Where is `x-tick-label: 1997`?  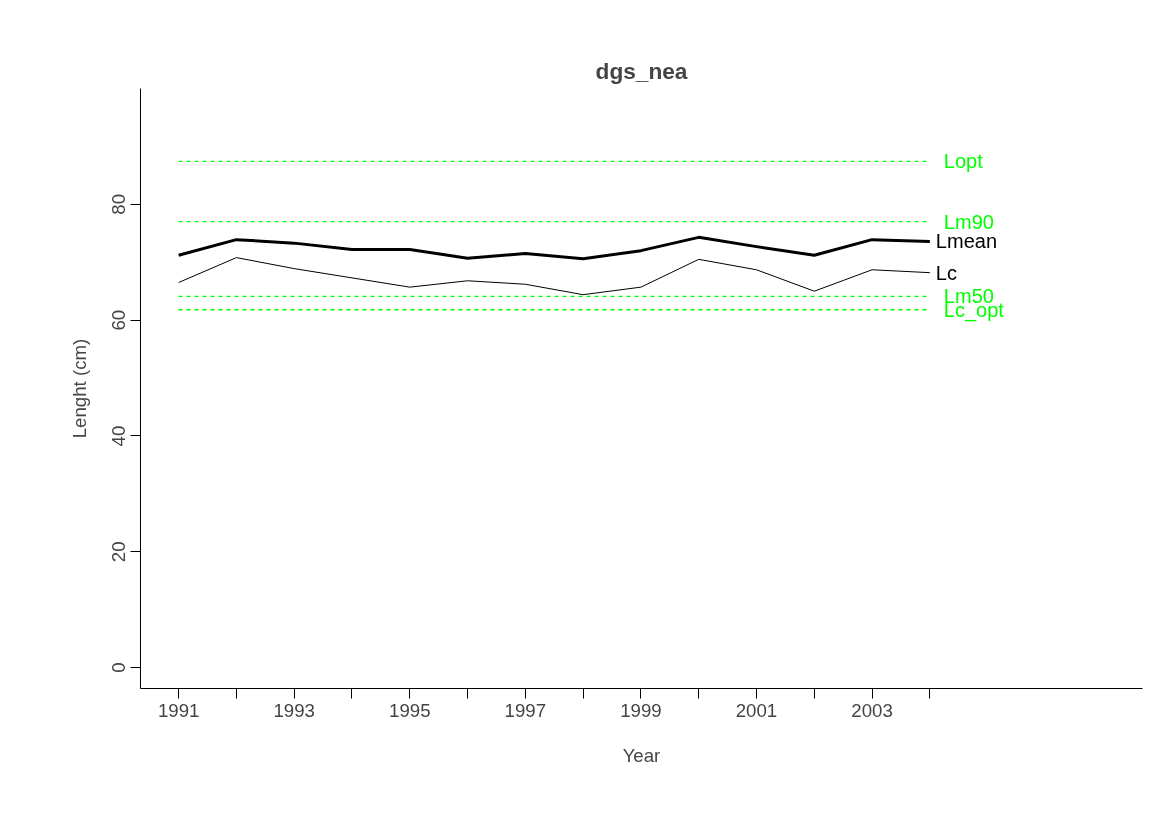
x-tick-label: 1997 is located at coordinates (525, 710).